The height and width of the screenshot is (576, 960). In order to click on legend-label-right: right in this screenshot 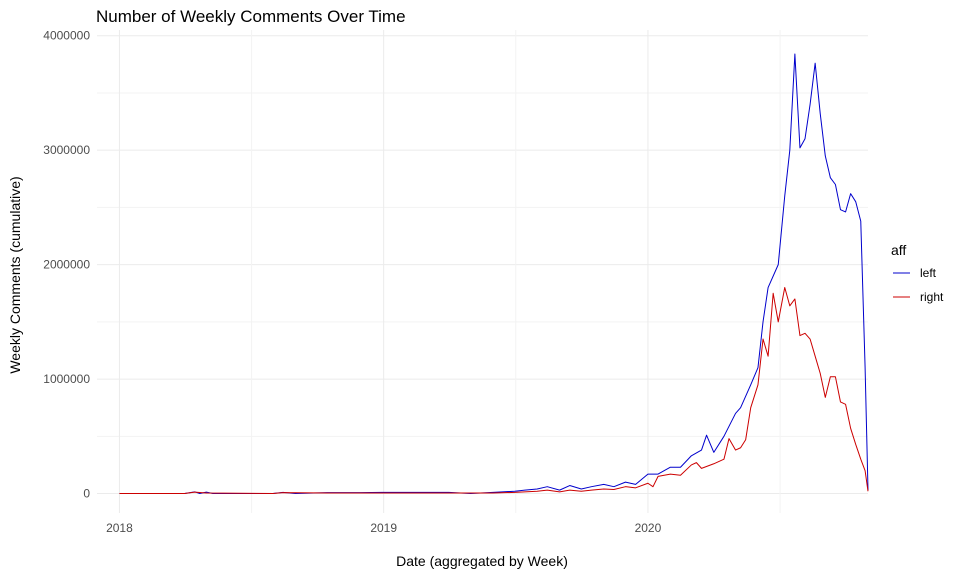, I will do `click(932, 297)`.